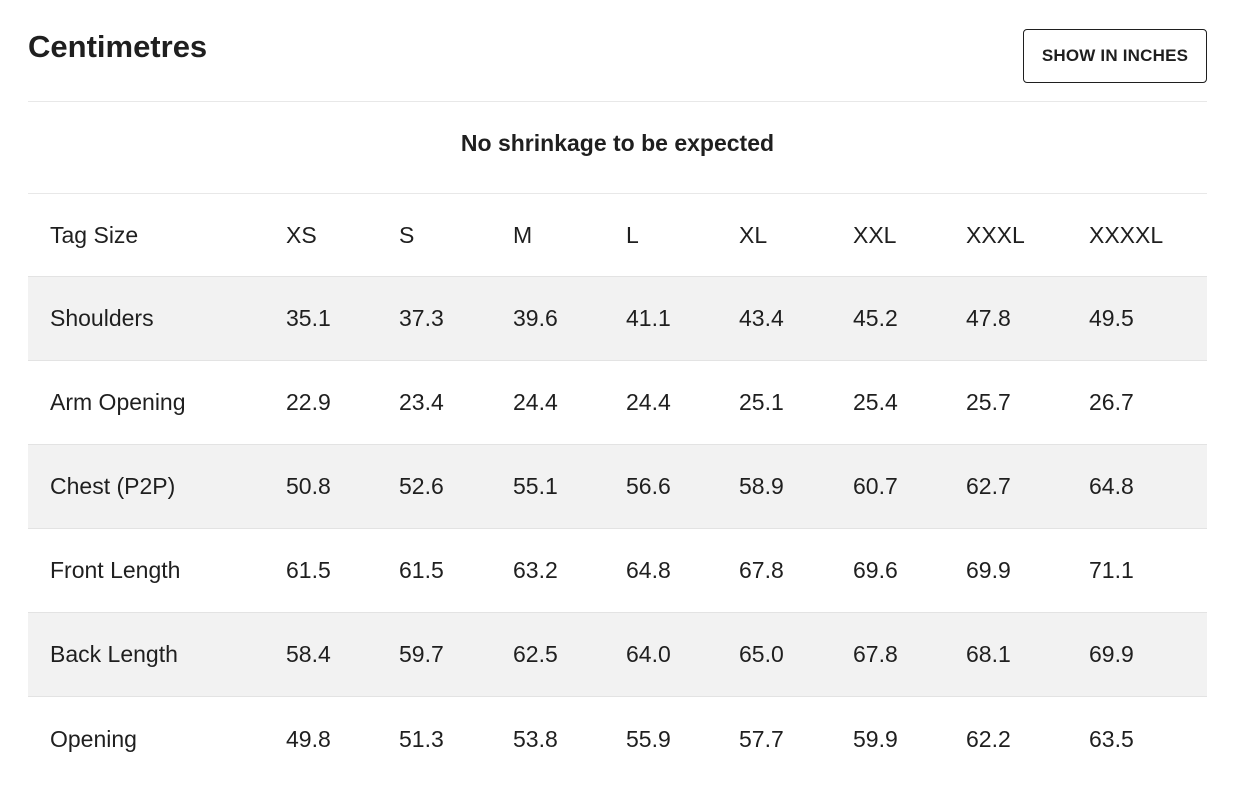 The image size is (1240, 800). What do you see at coordinates (632, 234) in the screenshot?
I see `column-header: L` at bounding box center [632, 234].